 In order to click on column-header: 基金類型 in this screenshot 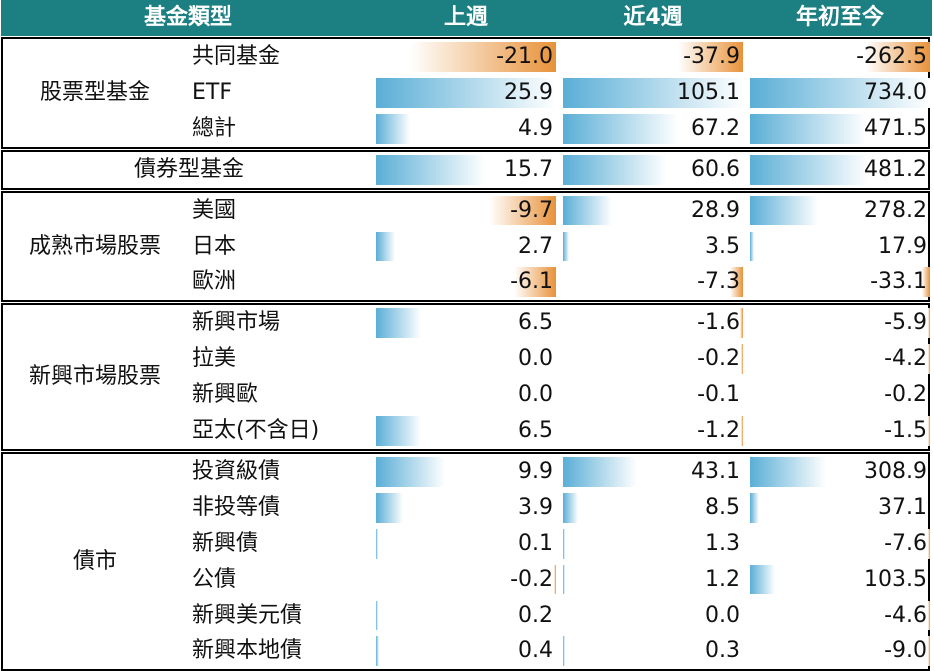, I will do `click(187, 17)`.